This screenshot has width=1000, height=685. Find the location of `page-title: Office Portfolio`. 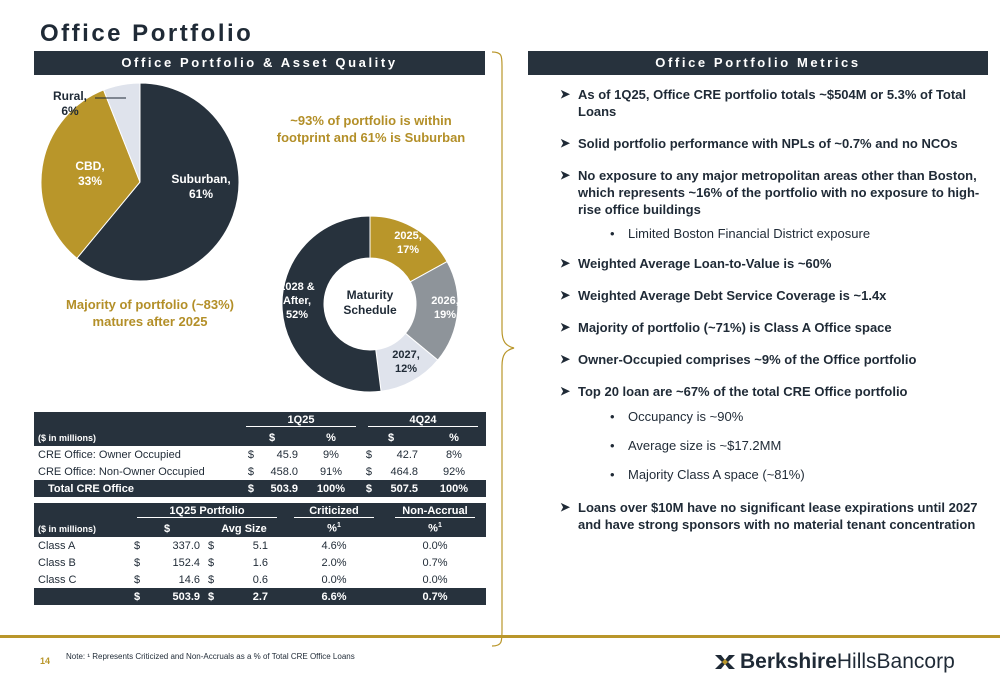

page-title: Office Portfolio is located at coordinates (147, 33).